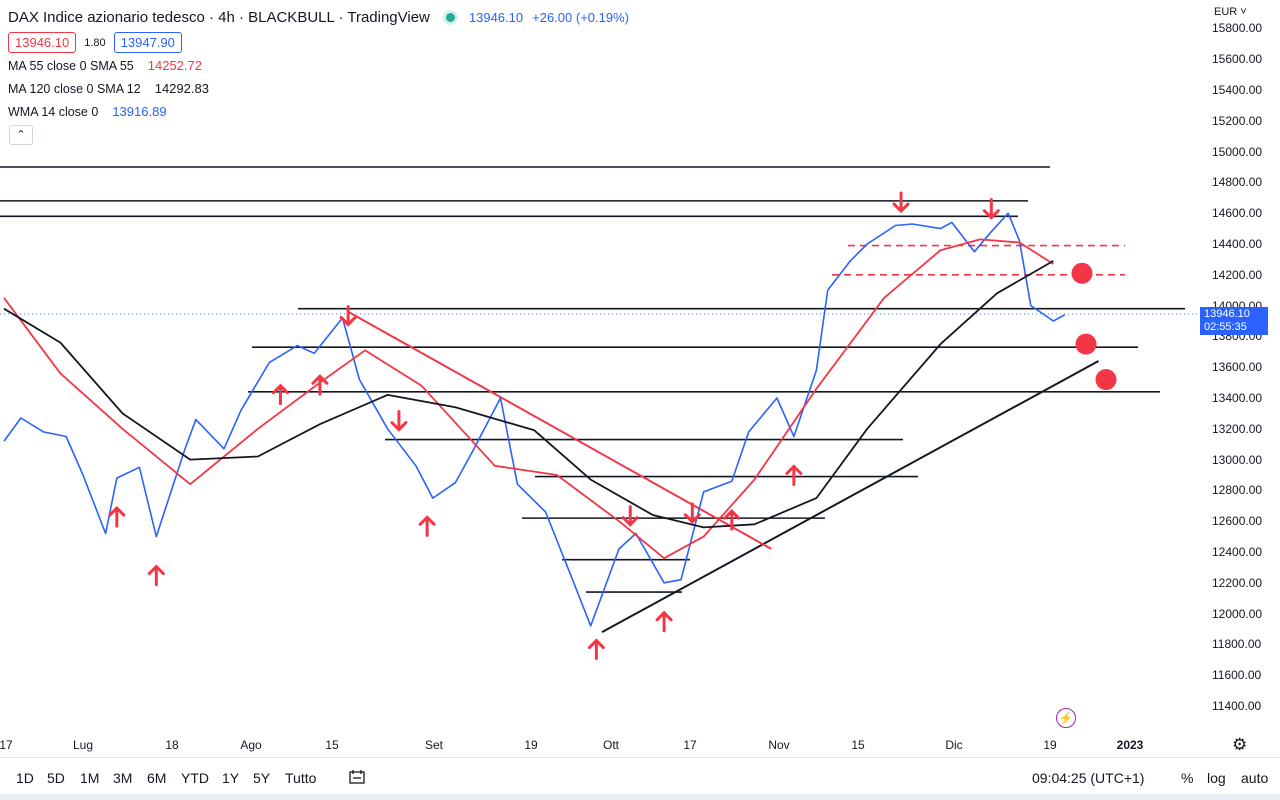  I want to click on chevron-down-icon: ˅, so click(1243, 12).